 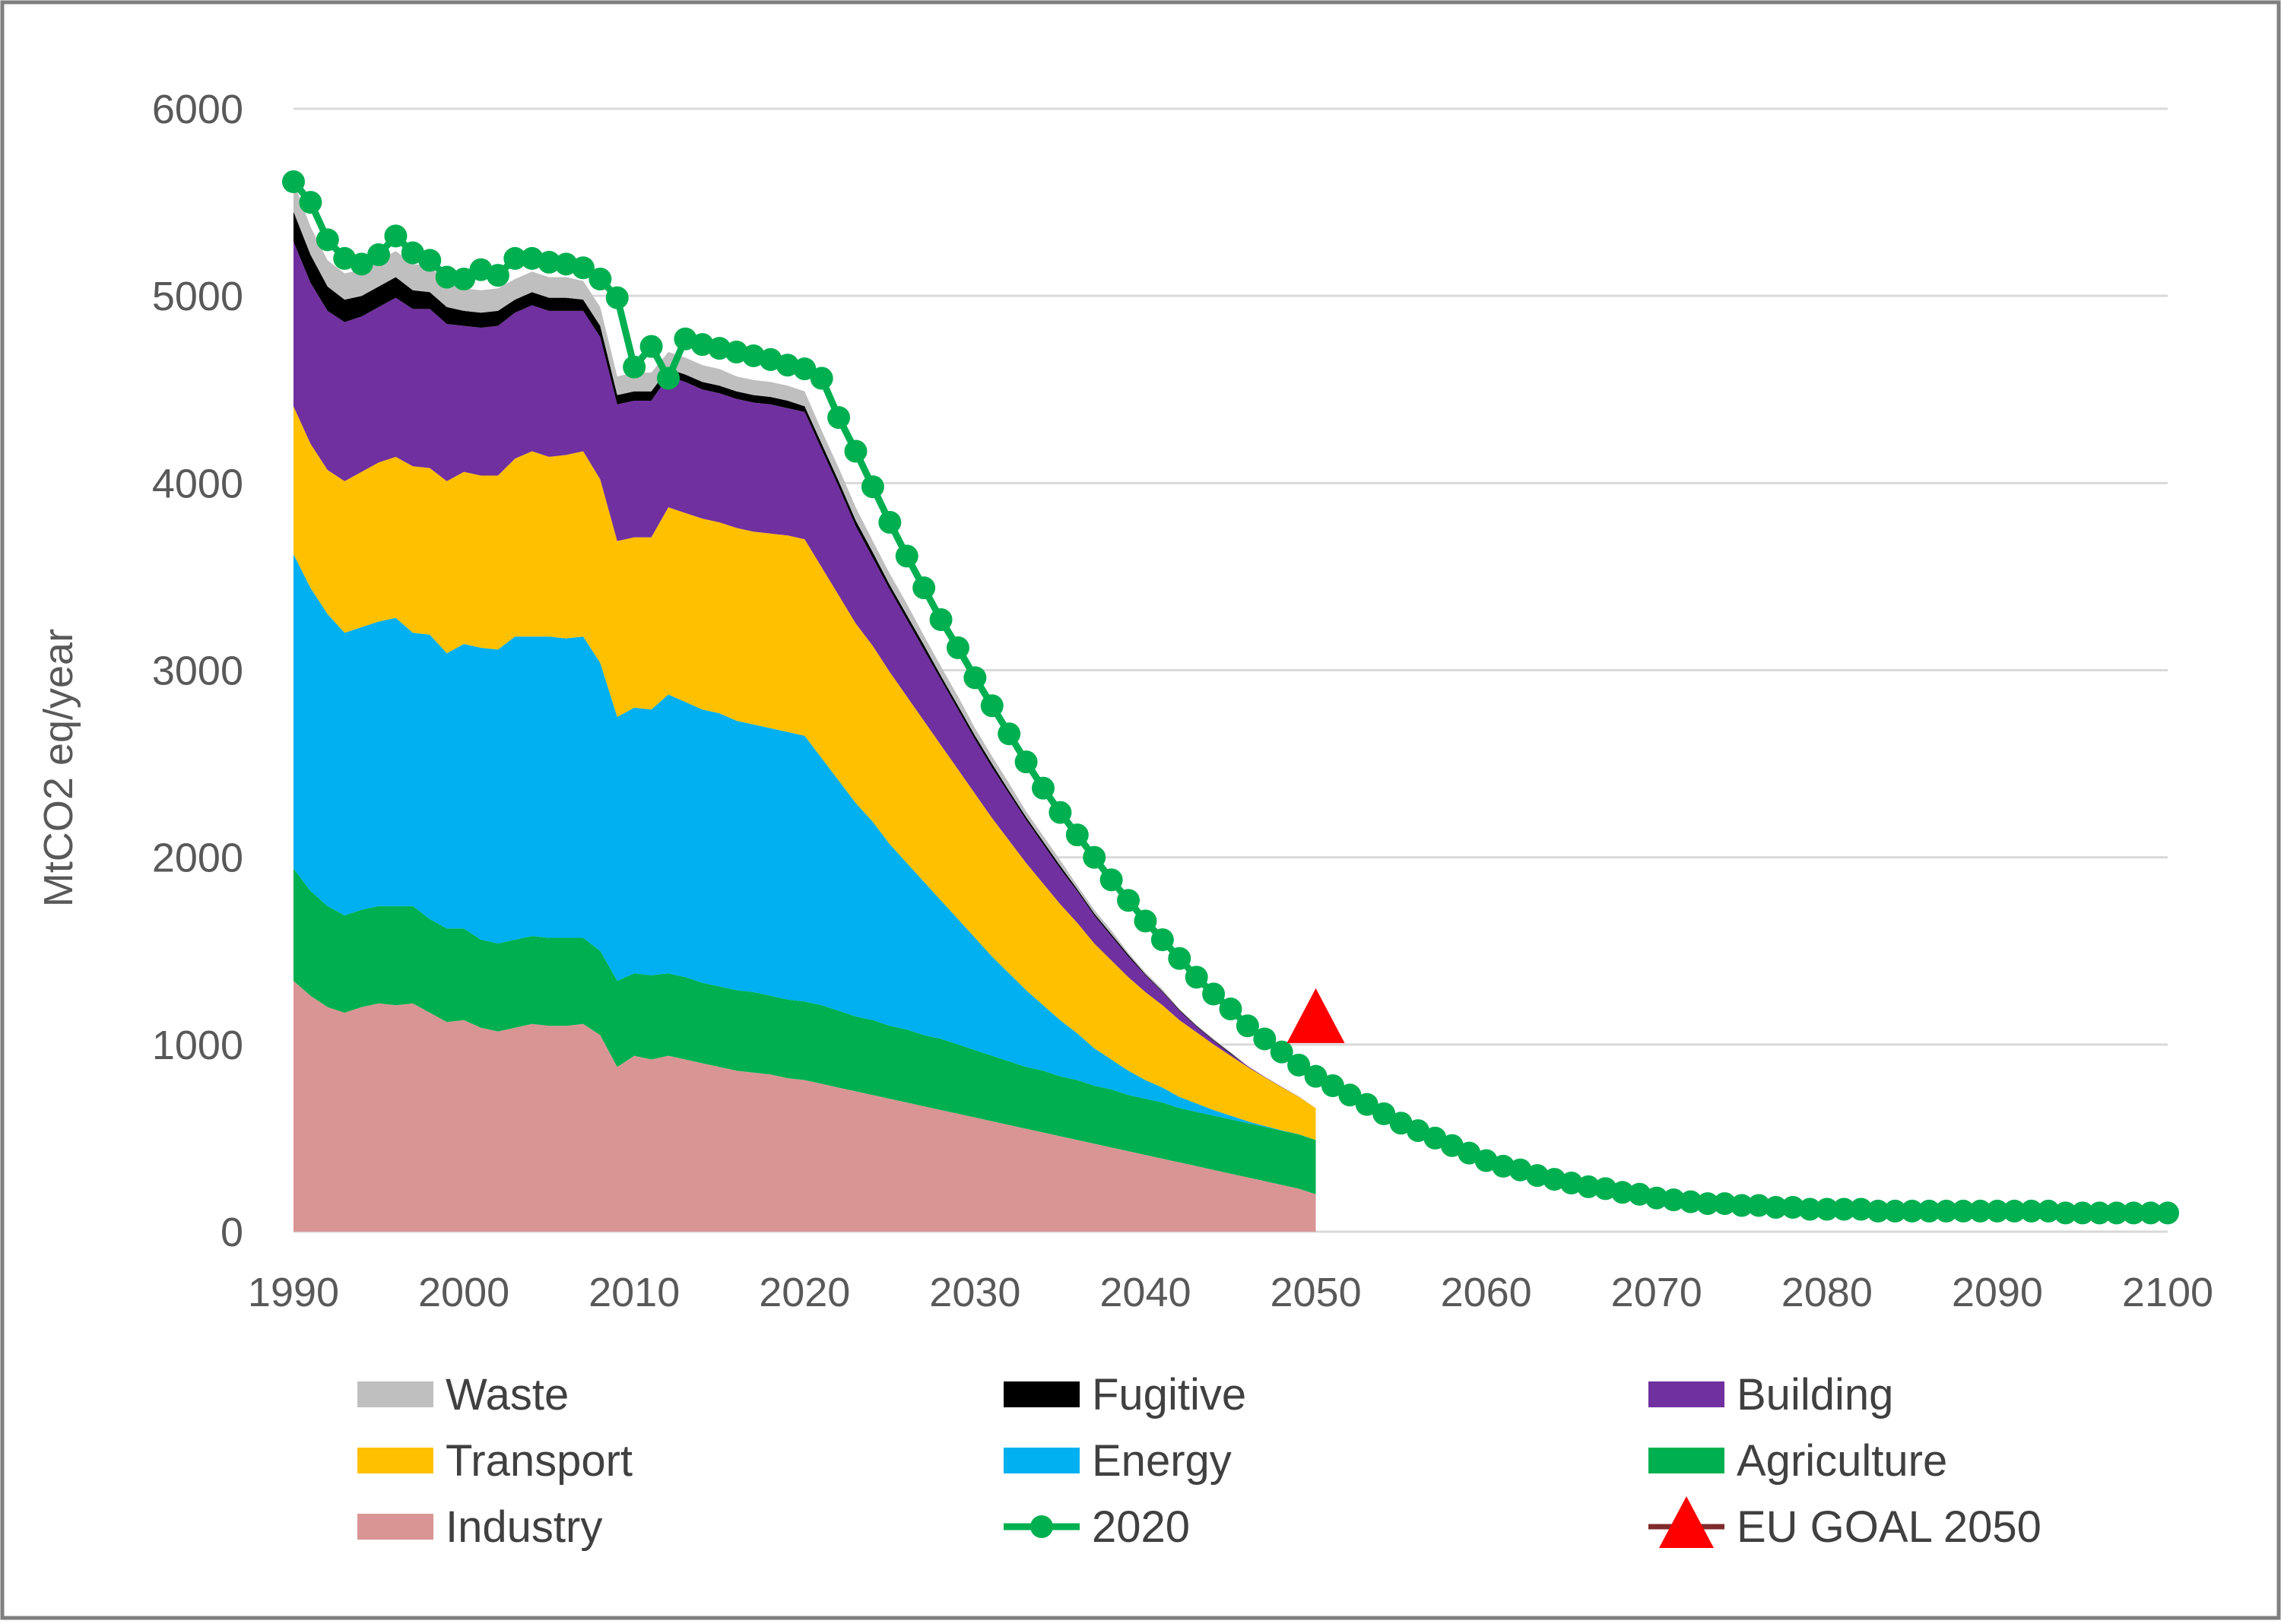 What do you see at coordinates (1656, 1198) in the screenshot?
I see `point-2020-2070` at bounding box center [1656, 1198].